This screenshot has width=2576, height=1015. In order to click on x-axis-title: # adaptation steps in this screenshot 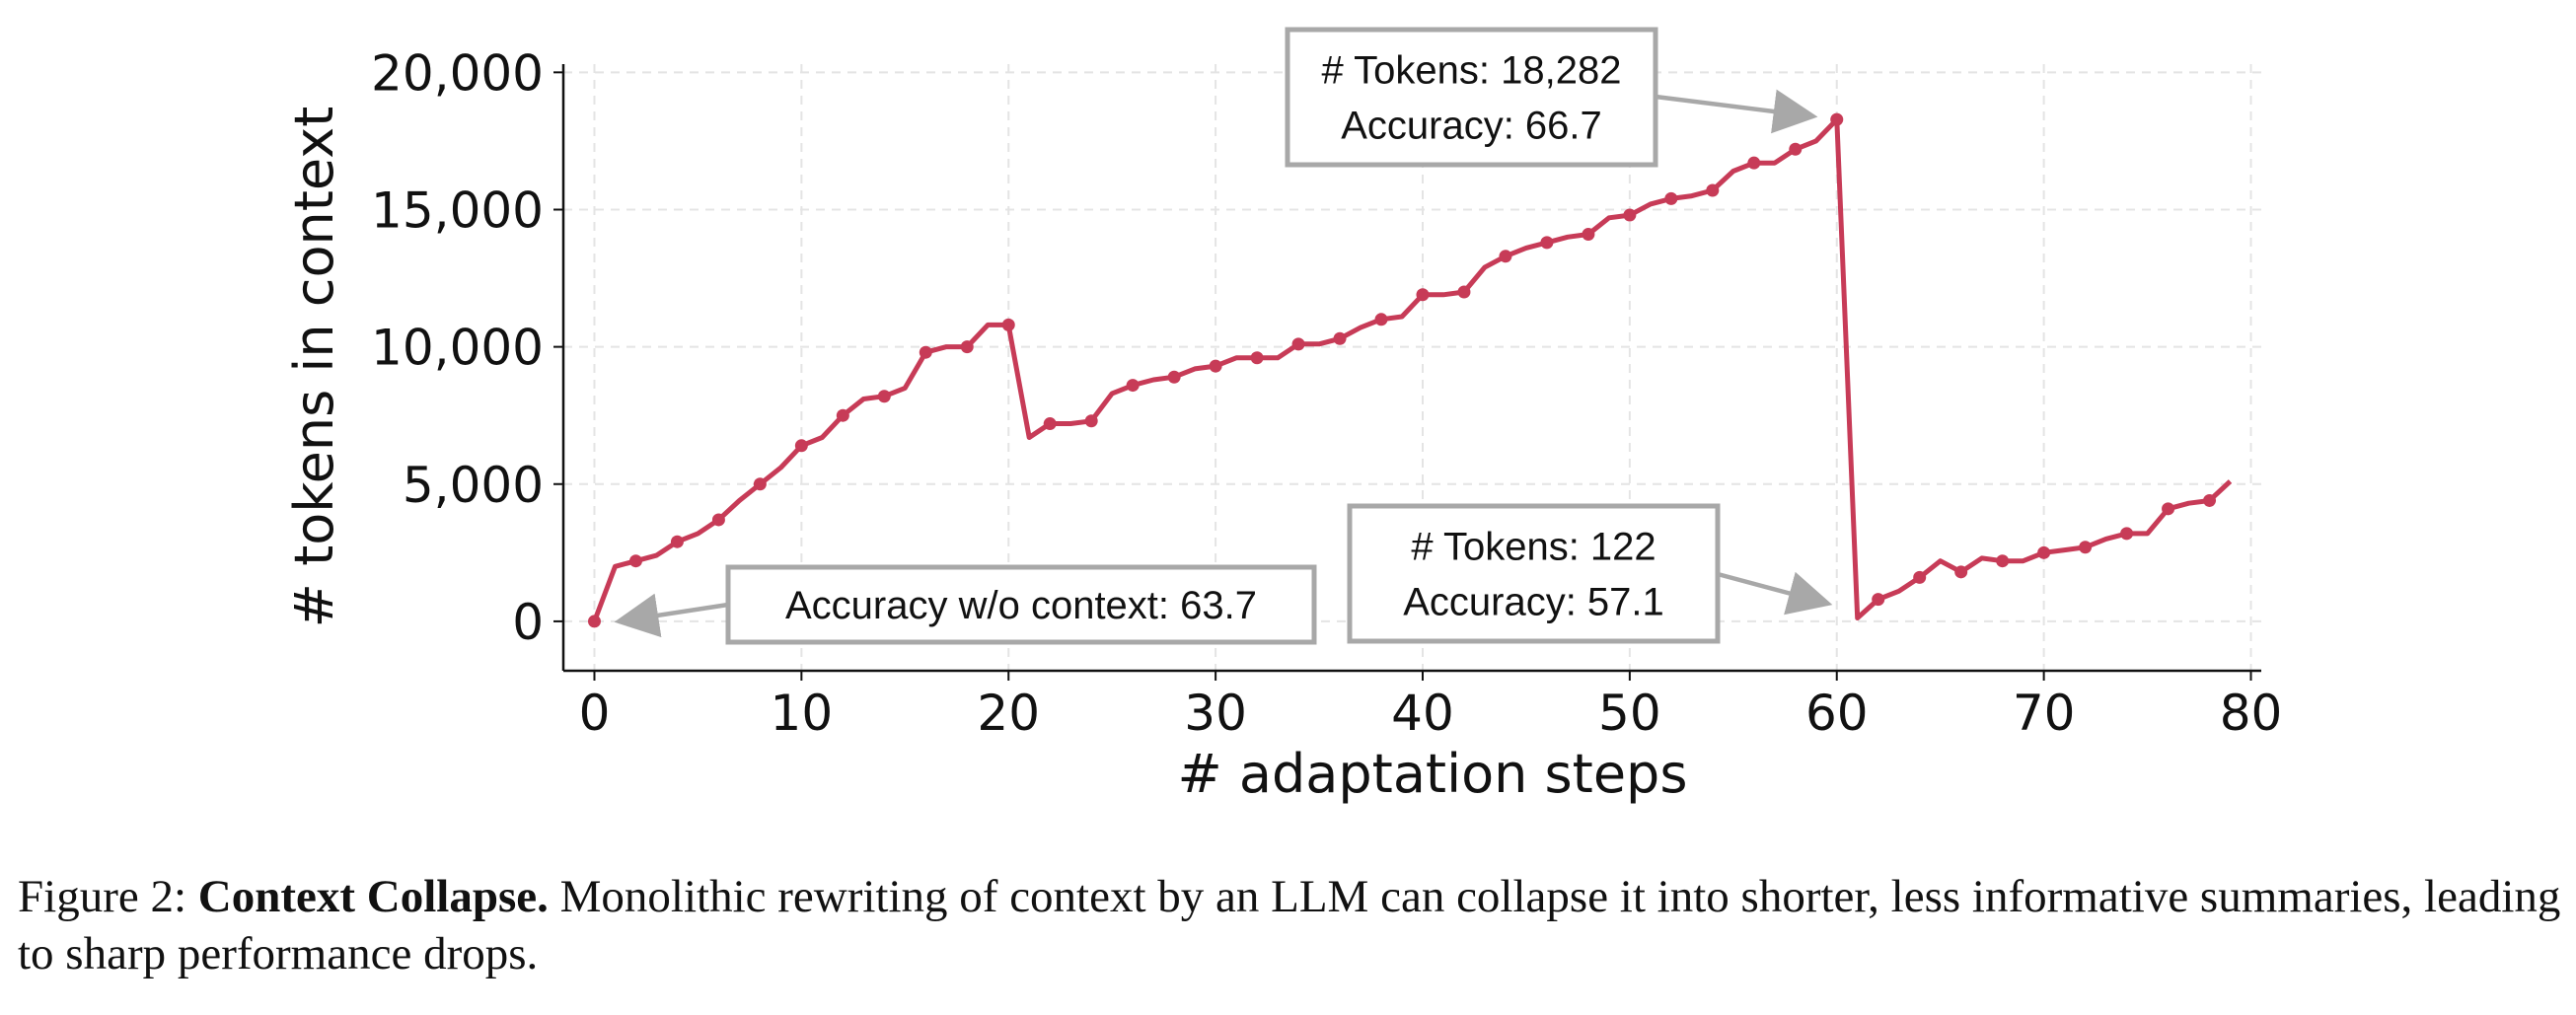, I will do `click(1433, 774)`.